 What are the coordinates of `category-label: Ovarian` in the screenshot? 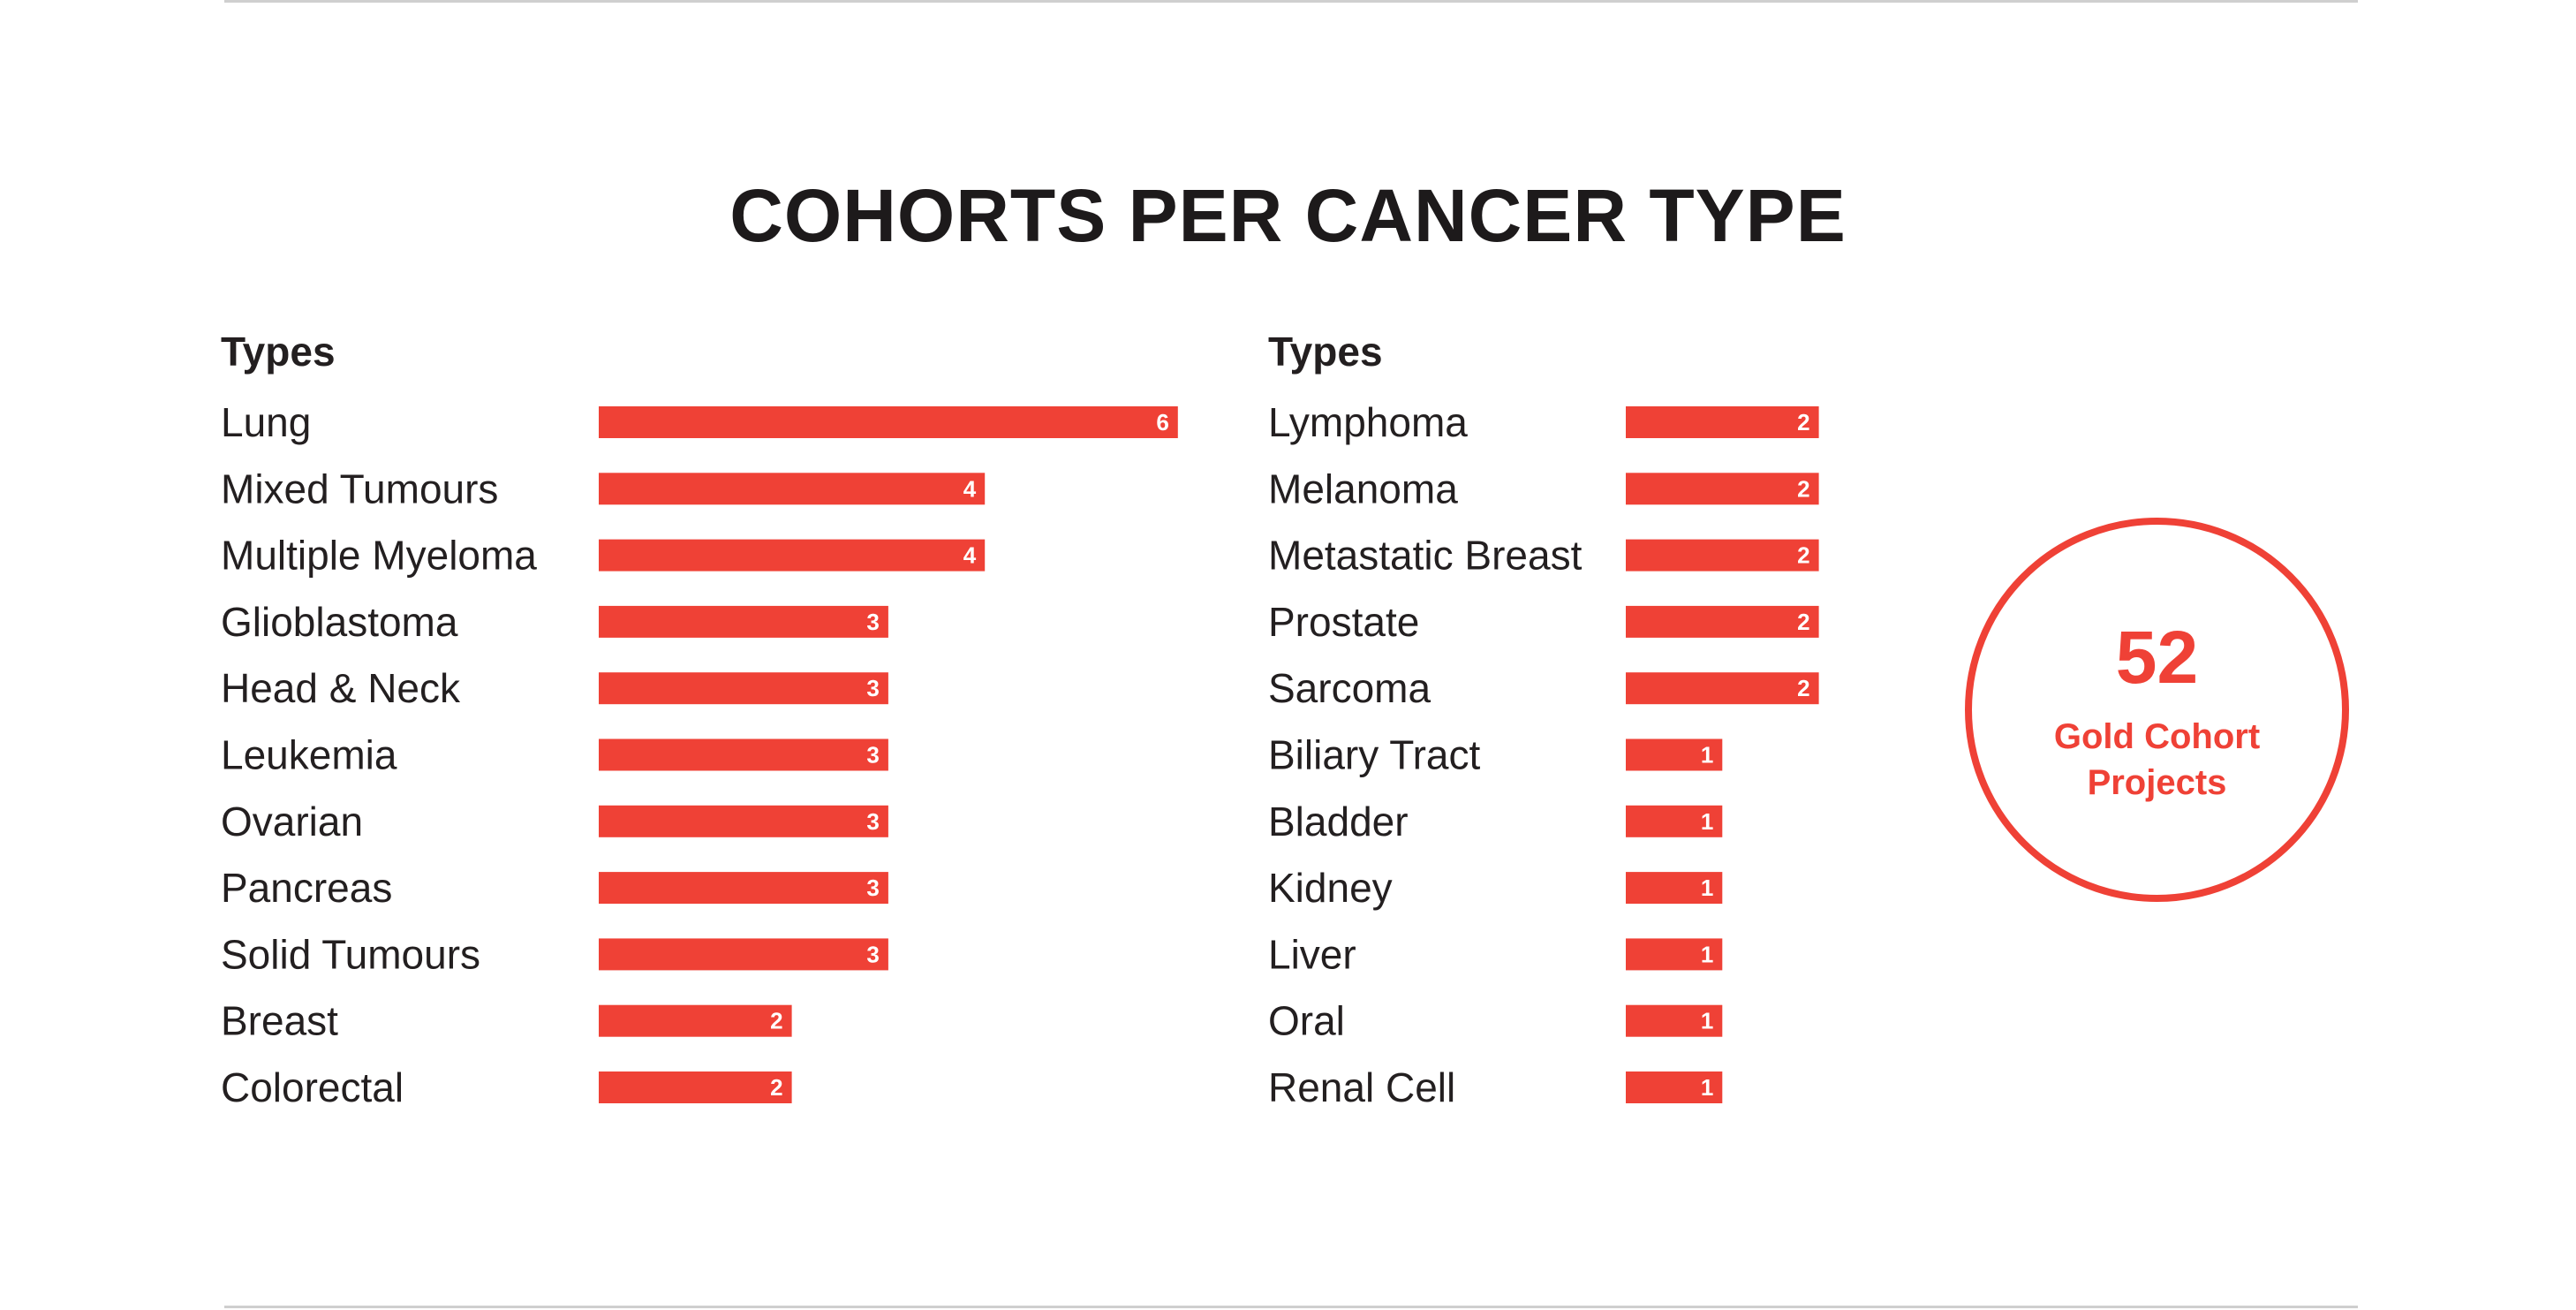 It's located at (292, 821).